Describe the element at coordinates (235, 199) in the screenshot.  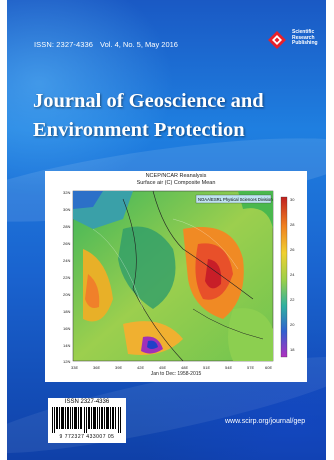
I see `map-credit: NOAA/ESRL Physical Sciences Division` at that location.